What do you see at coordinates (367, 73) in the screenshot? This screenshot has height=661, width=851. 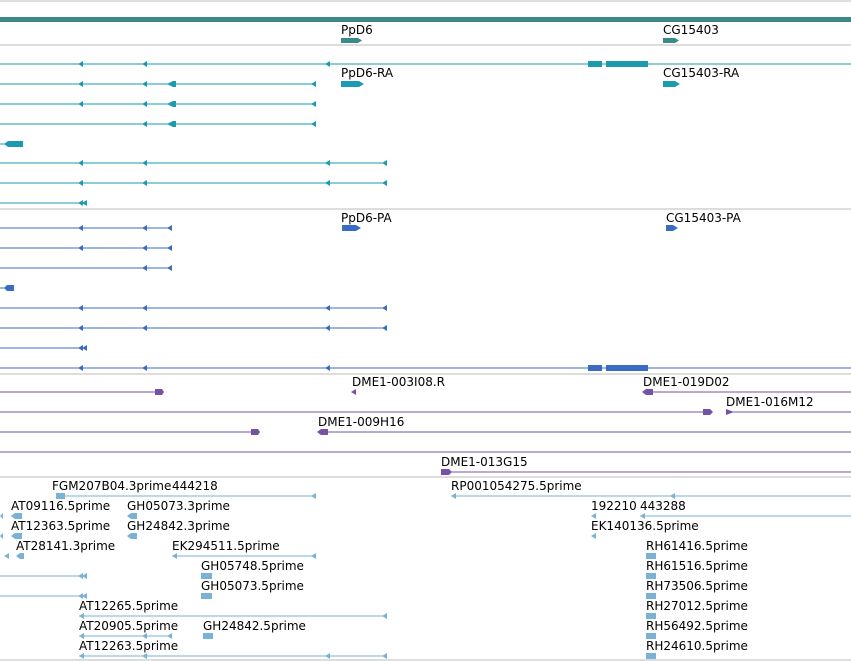 I see `transcript-label: PpD6-RA` at bounding box center [367, 73].